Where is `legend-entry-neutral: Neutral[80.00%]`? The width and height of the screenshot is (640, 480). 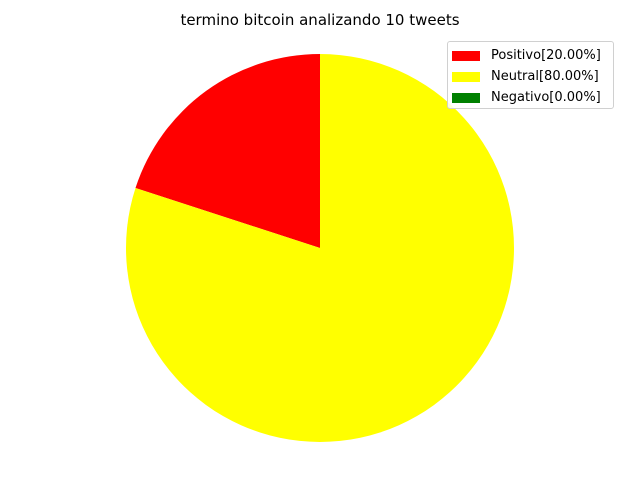 legend-entry-neutral: Neutral[80.00%] is located at coordinates (530, 76).